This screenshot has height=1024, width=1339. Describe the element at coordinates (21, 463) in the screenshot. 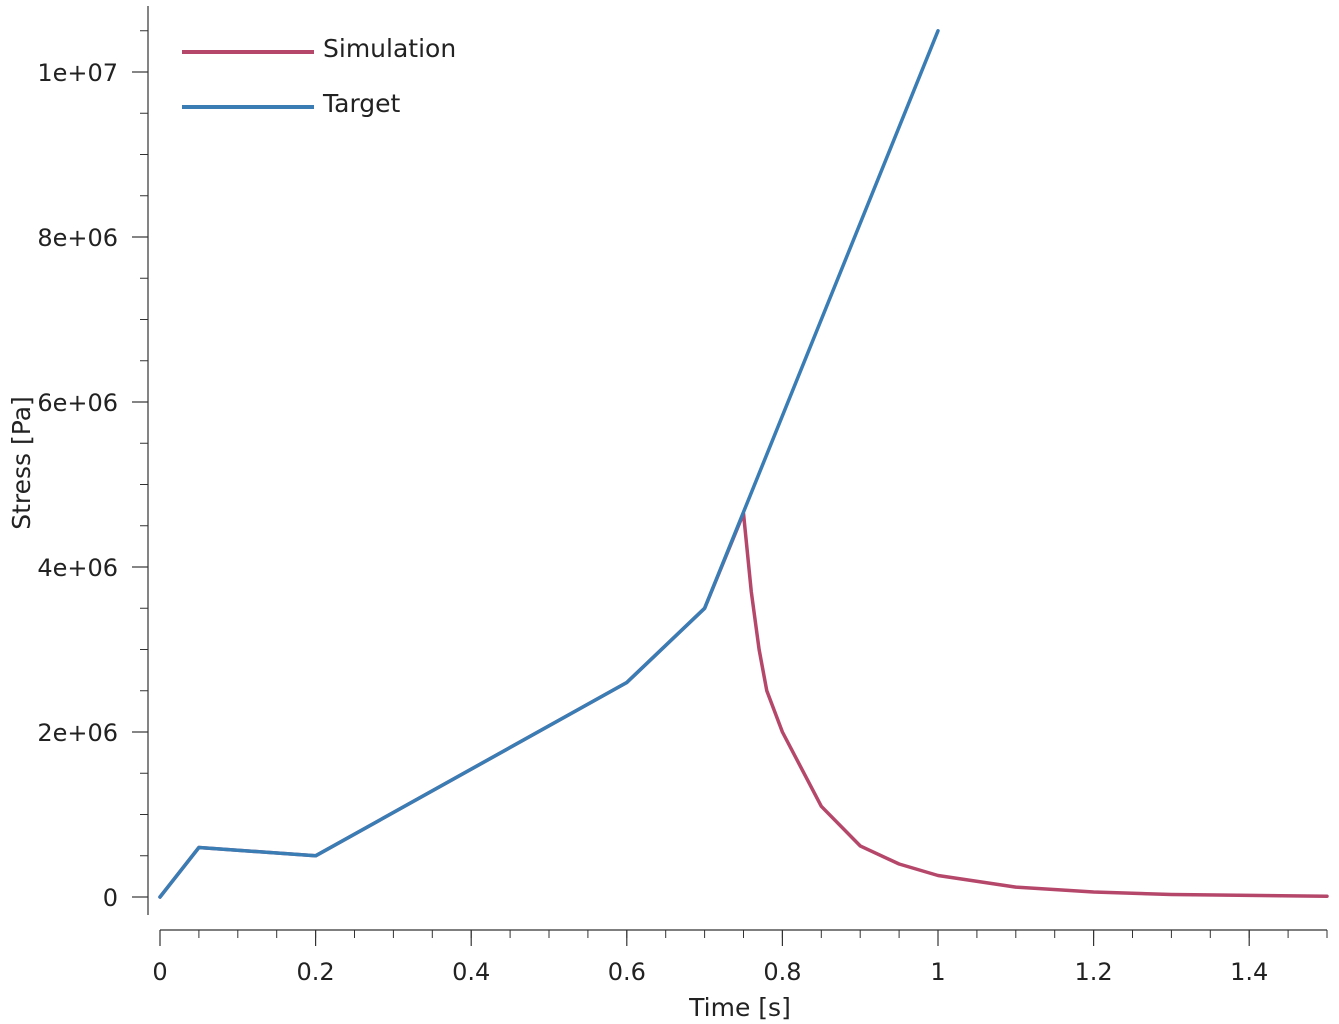

I see `y-axis-label: Stress [Pa]` at that location.